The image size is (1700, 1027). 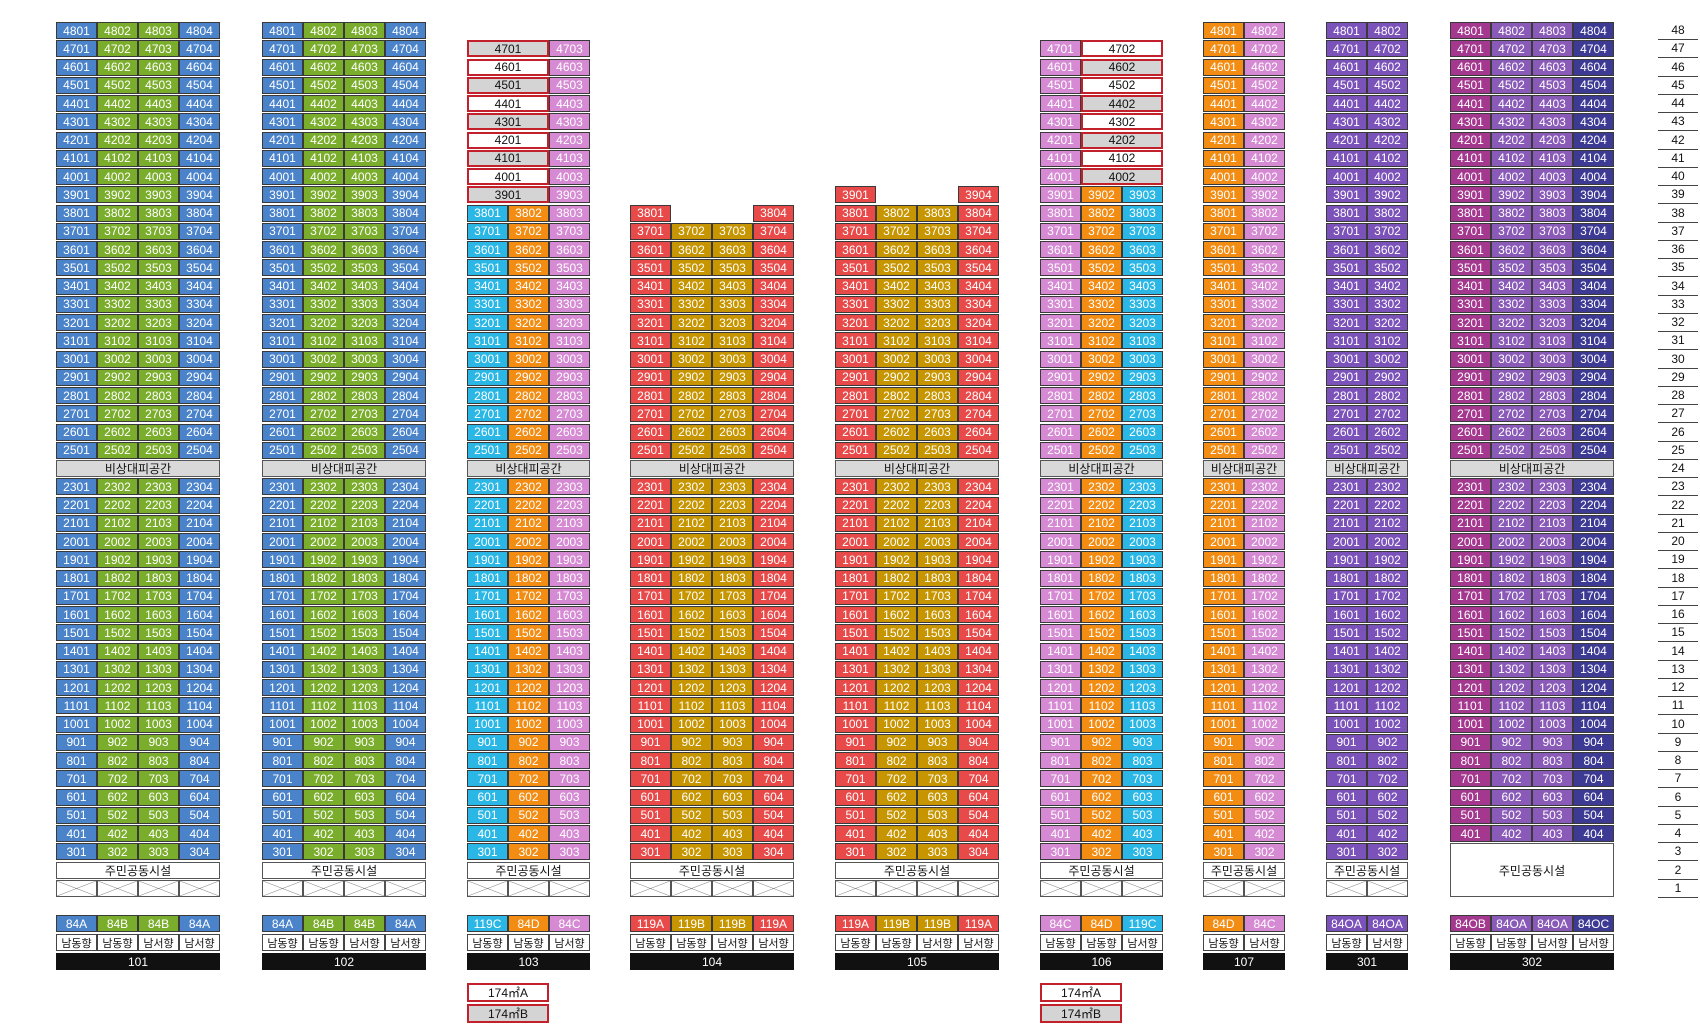 I want to click on unit-cell: 2204, so click(x=978, y=505).